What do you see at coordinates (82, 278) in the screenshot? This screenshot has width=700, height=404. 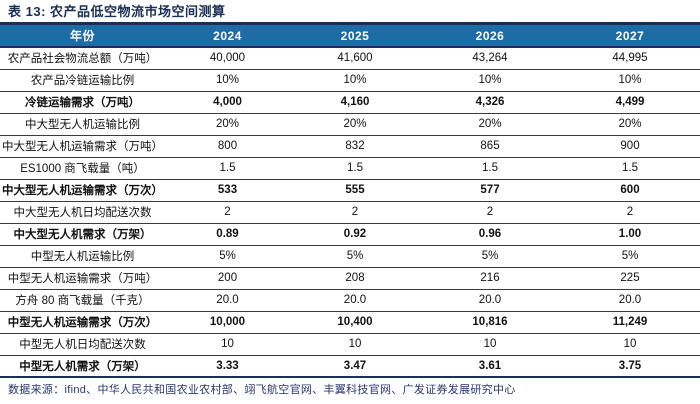 I see `row-label: 中型无人机运输需求（万吨）` at bounding box center [82, 278].